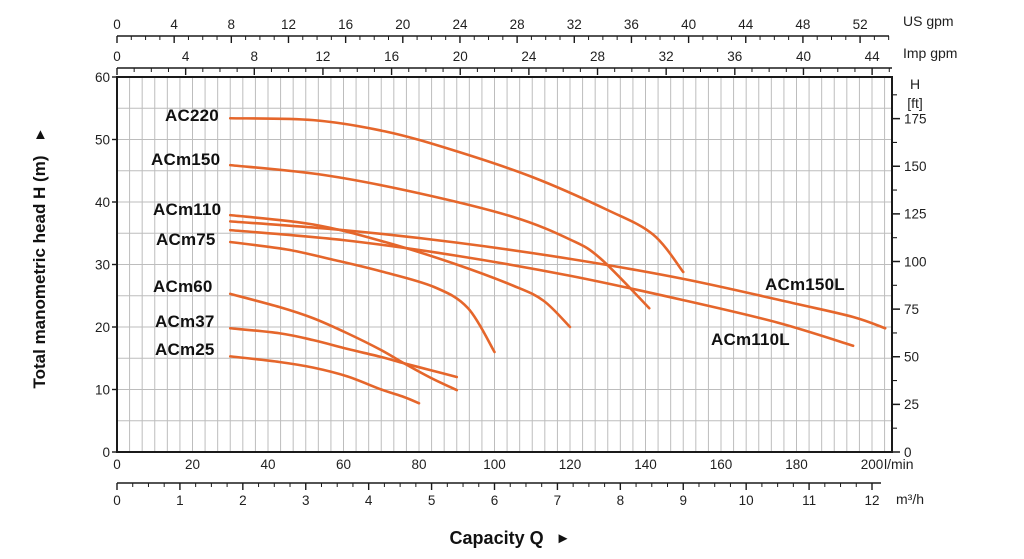 Image resolution: width=1024 pixels, height=559 pixels. What do you see at coordinates (432, 500) in the screenshot?
I see `svg-text: 5` at bounding box center [432, 500].